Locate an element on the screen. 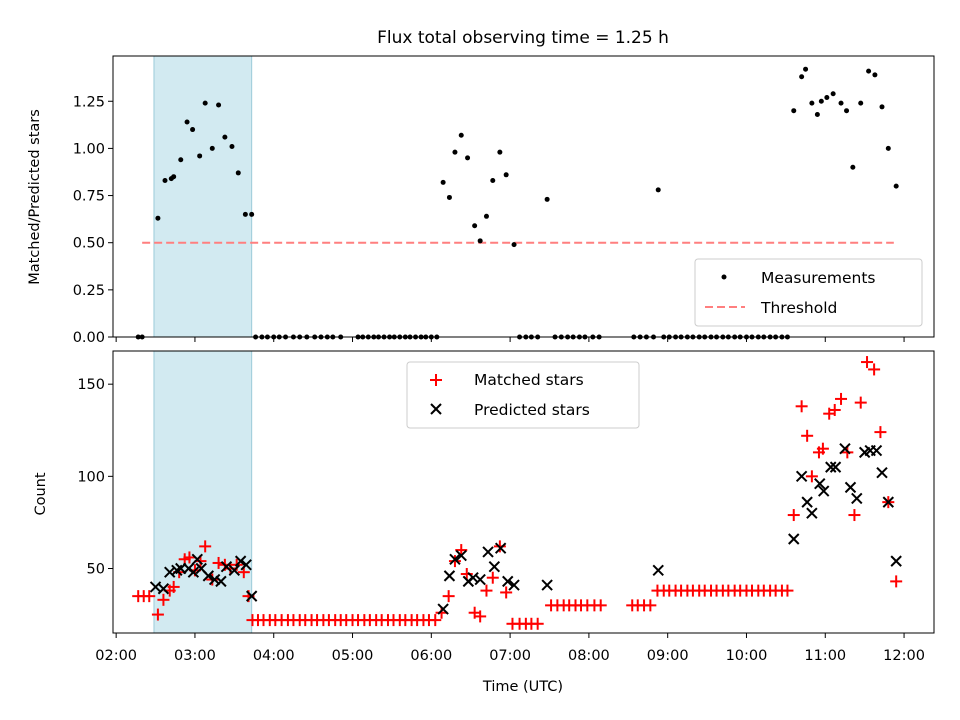  x-tick-label: 10:00 is located at coordinates (747, 656).